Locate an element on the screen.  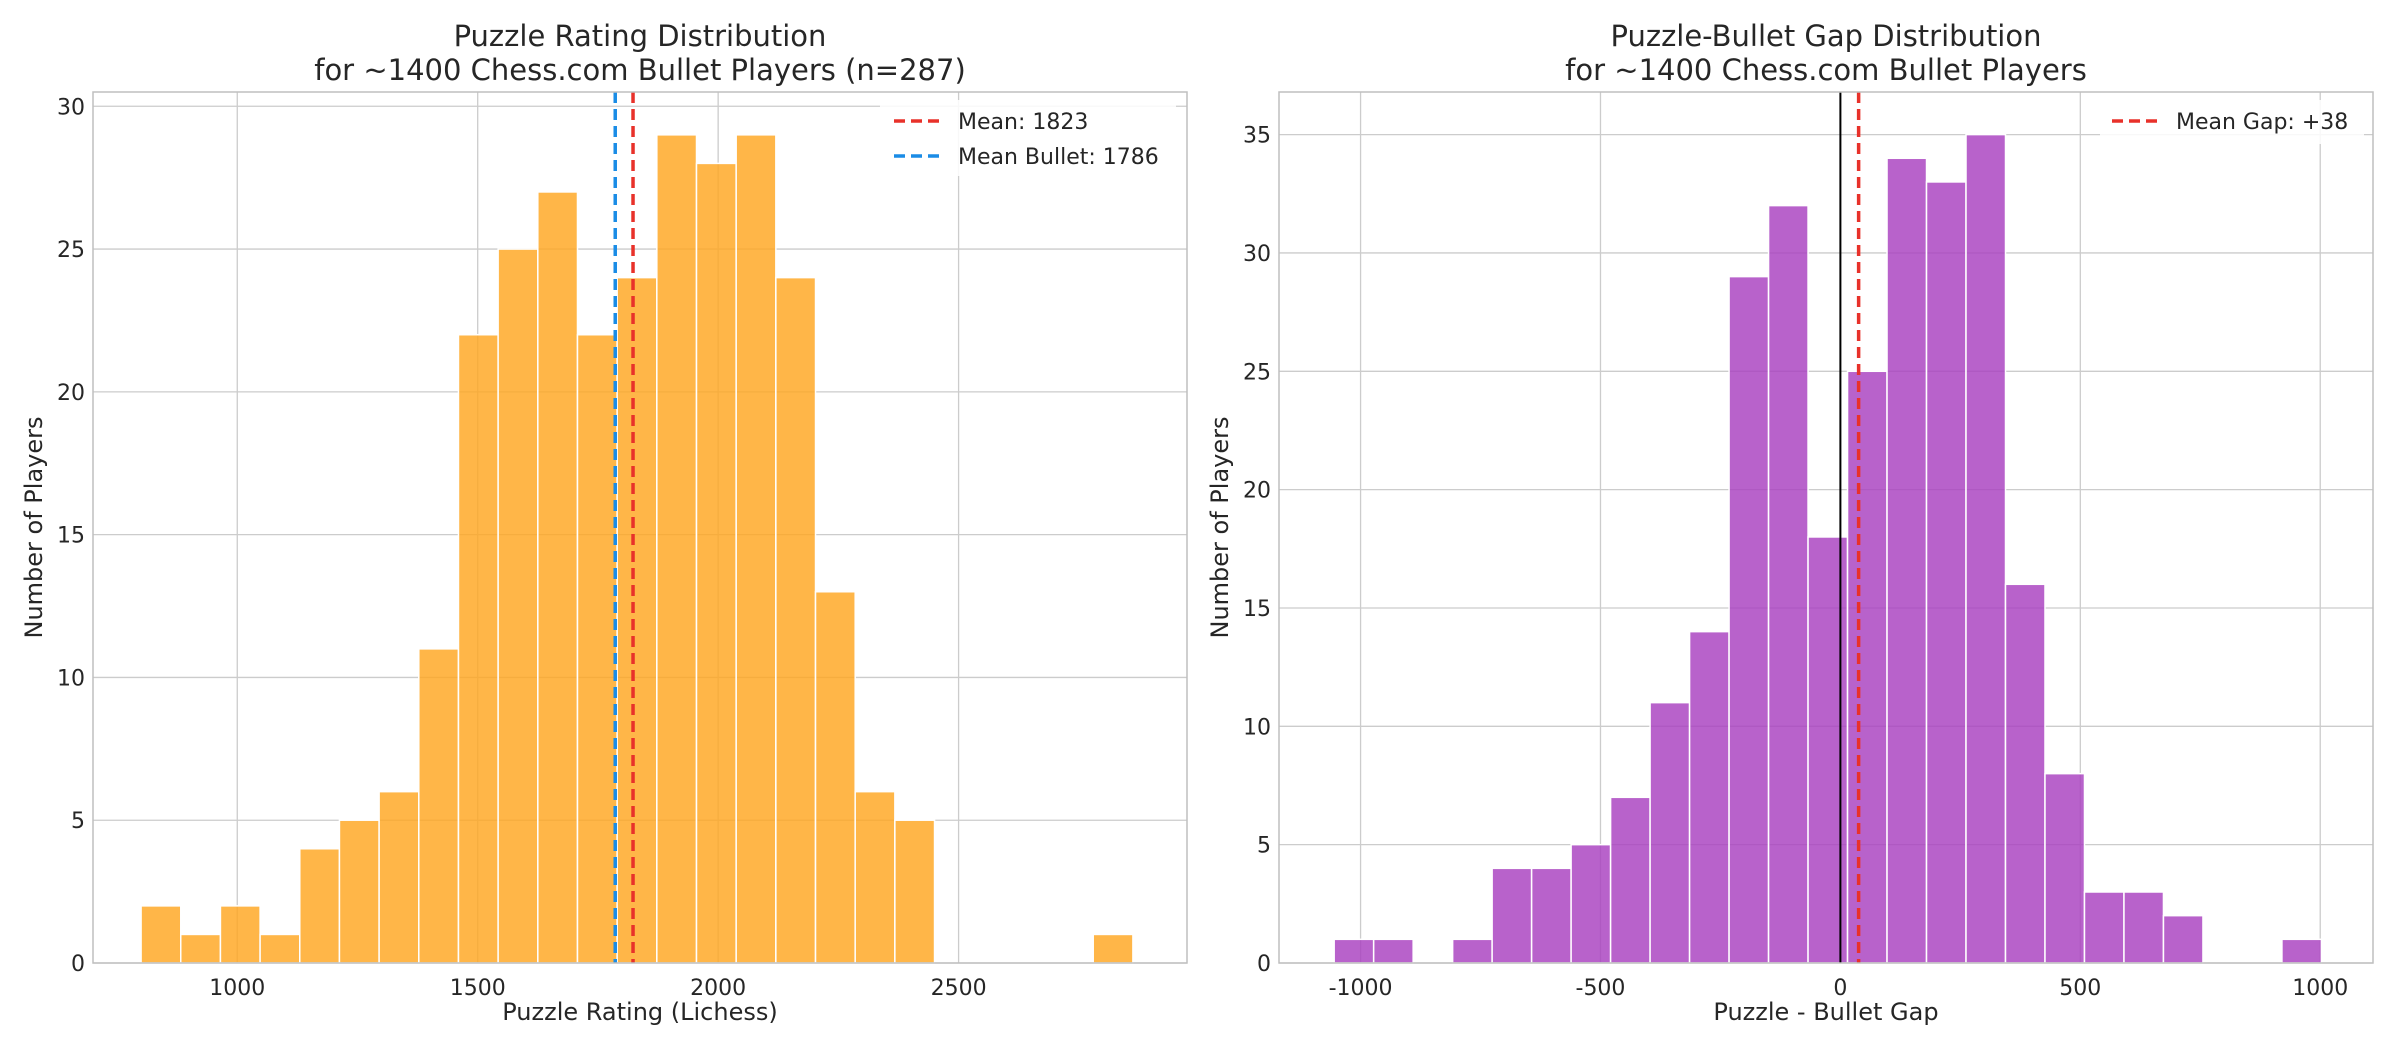
x-tick-label: 500 is located at coordinates (2080, 988).